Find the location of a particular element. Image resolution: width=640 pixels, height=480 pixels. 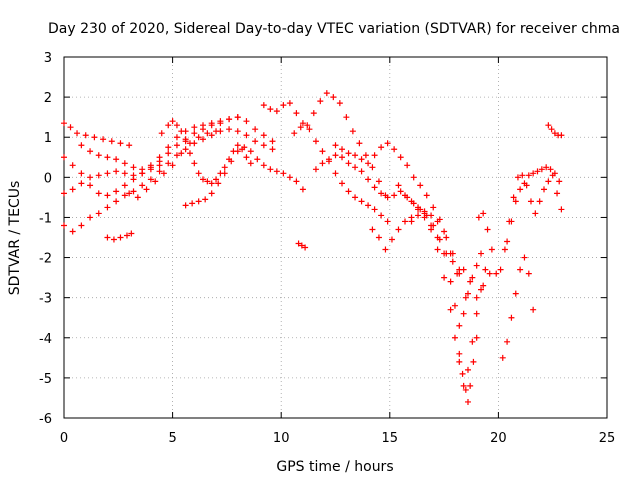

y-tick-label: -4 is located at coordinates (45, 339).